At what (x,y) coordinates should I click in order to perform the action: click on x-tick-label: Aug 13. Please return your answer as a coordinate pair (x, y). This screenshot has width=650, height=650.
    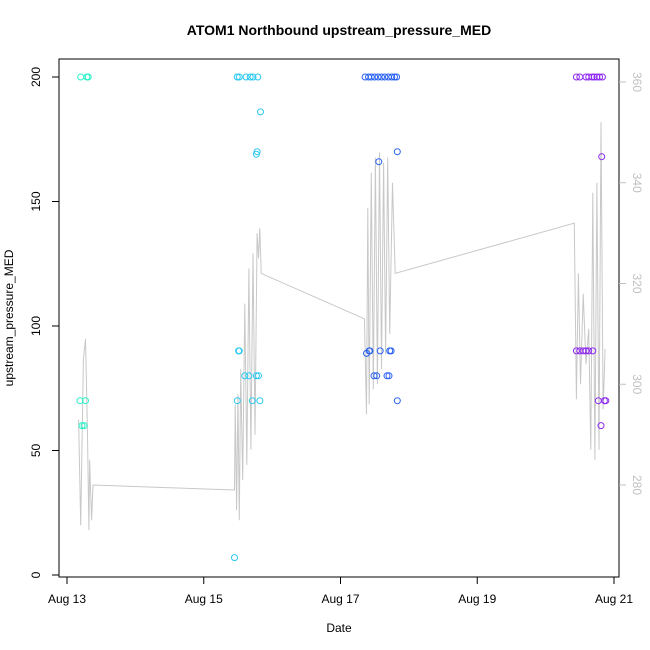
    Looking at the image, I should click on (67, 599).